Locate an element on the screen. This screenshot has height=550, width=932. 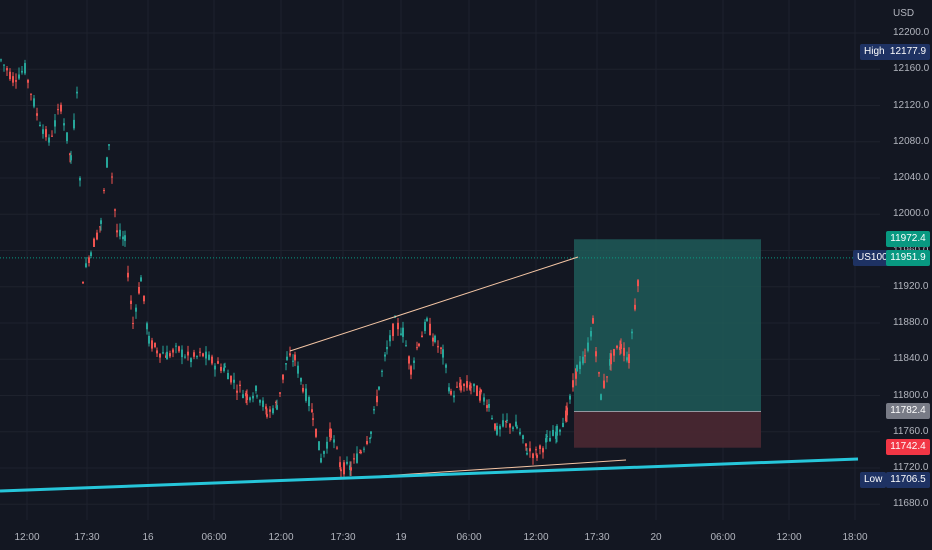
price-tick-label: 11720.0 is located at coordinates (911, 467).